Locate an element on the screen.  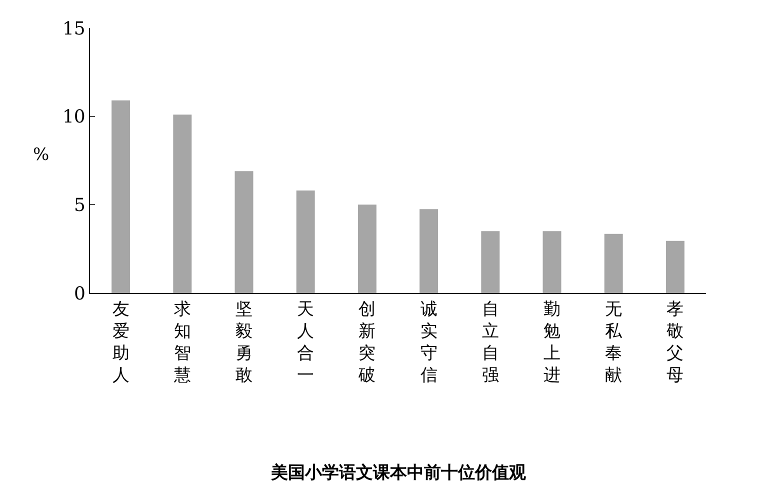
x-tick-label: 勤勉上进 is located at coordinates (552, 342).